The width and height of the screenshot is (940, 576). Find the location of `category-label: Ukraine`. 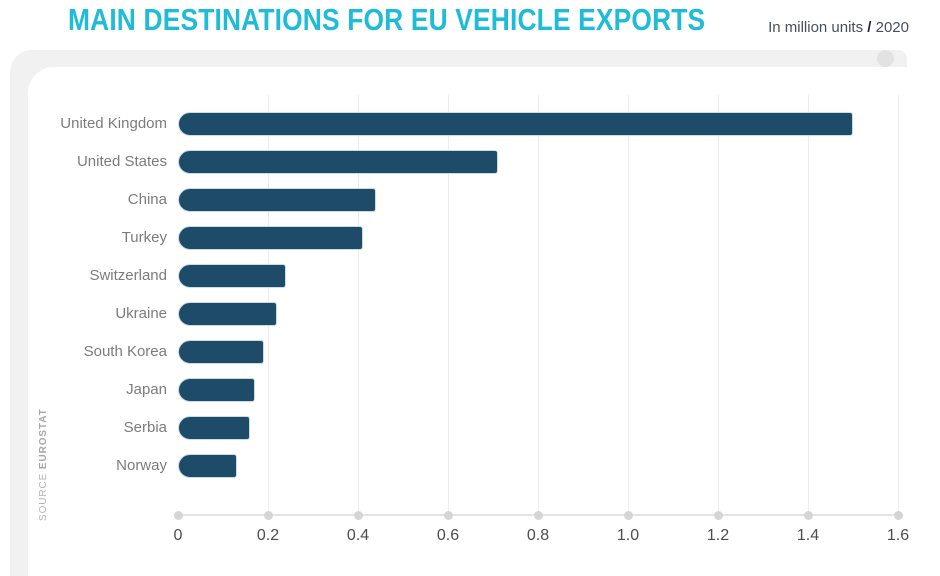

category-label: Ukraine is located at coordinates (141, 313).